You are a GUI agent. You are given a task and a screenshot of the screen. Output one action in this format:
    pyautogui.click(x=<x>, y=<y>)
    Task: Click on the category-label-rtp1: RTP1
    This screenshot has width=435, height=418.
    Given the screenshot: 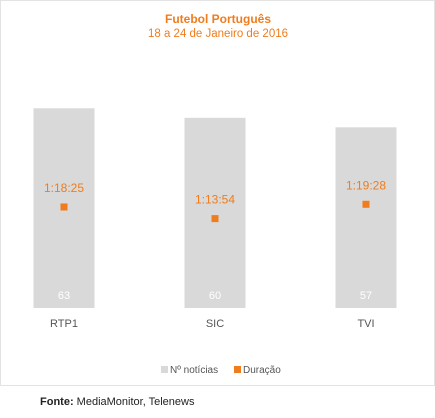 What is the action you would take?
    pyautogui.click(x=64, y=324)
    